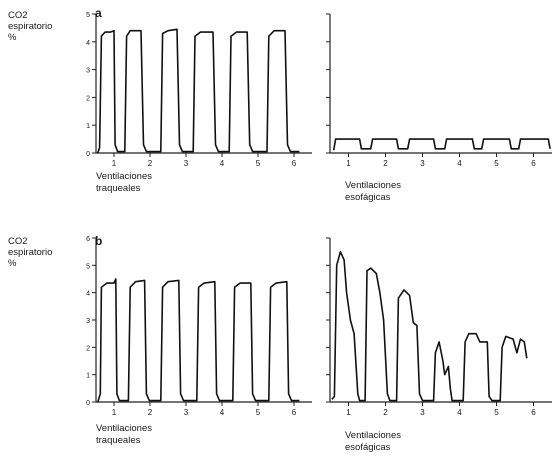  I want to click on x-axis-title-b-left: Ventilaciones traqueales, so click(124, 434).